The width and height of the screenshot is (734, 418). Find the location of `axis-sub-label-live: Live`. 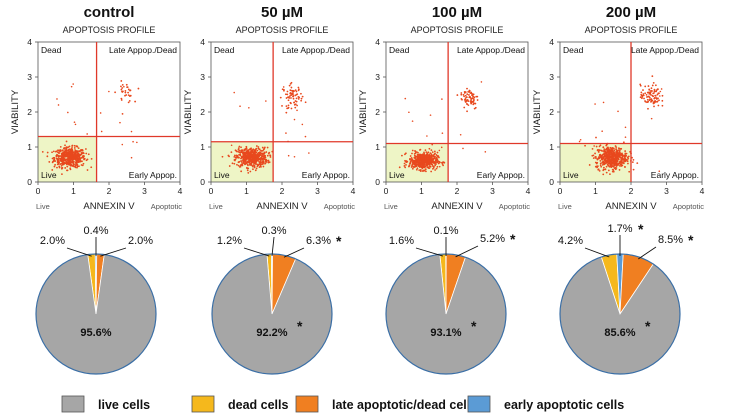

axis-sub-label-live: Live is located at coordinates (391, 206).